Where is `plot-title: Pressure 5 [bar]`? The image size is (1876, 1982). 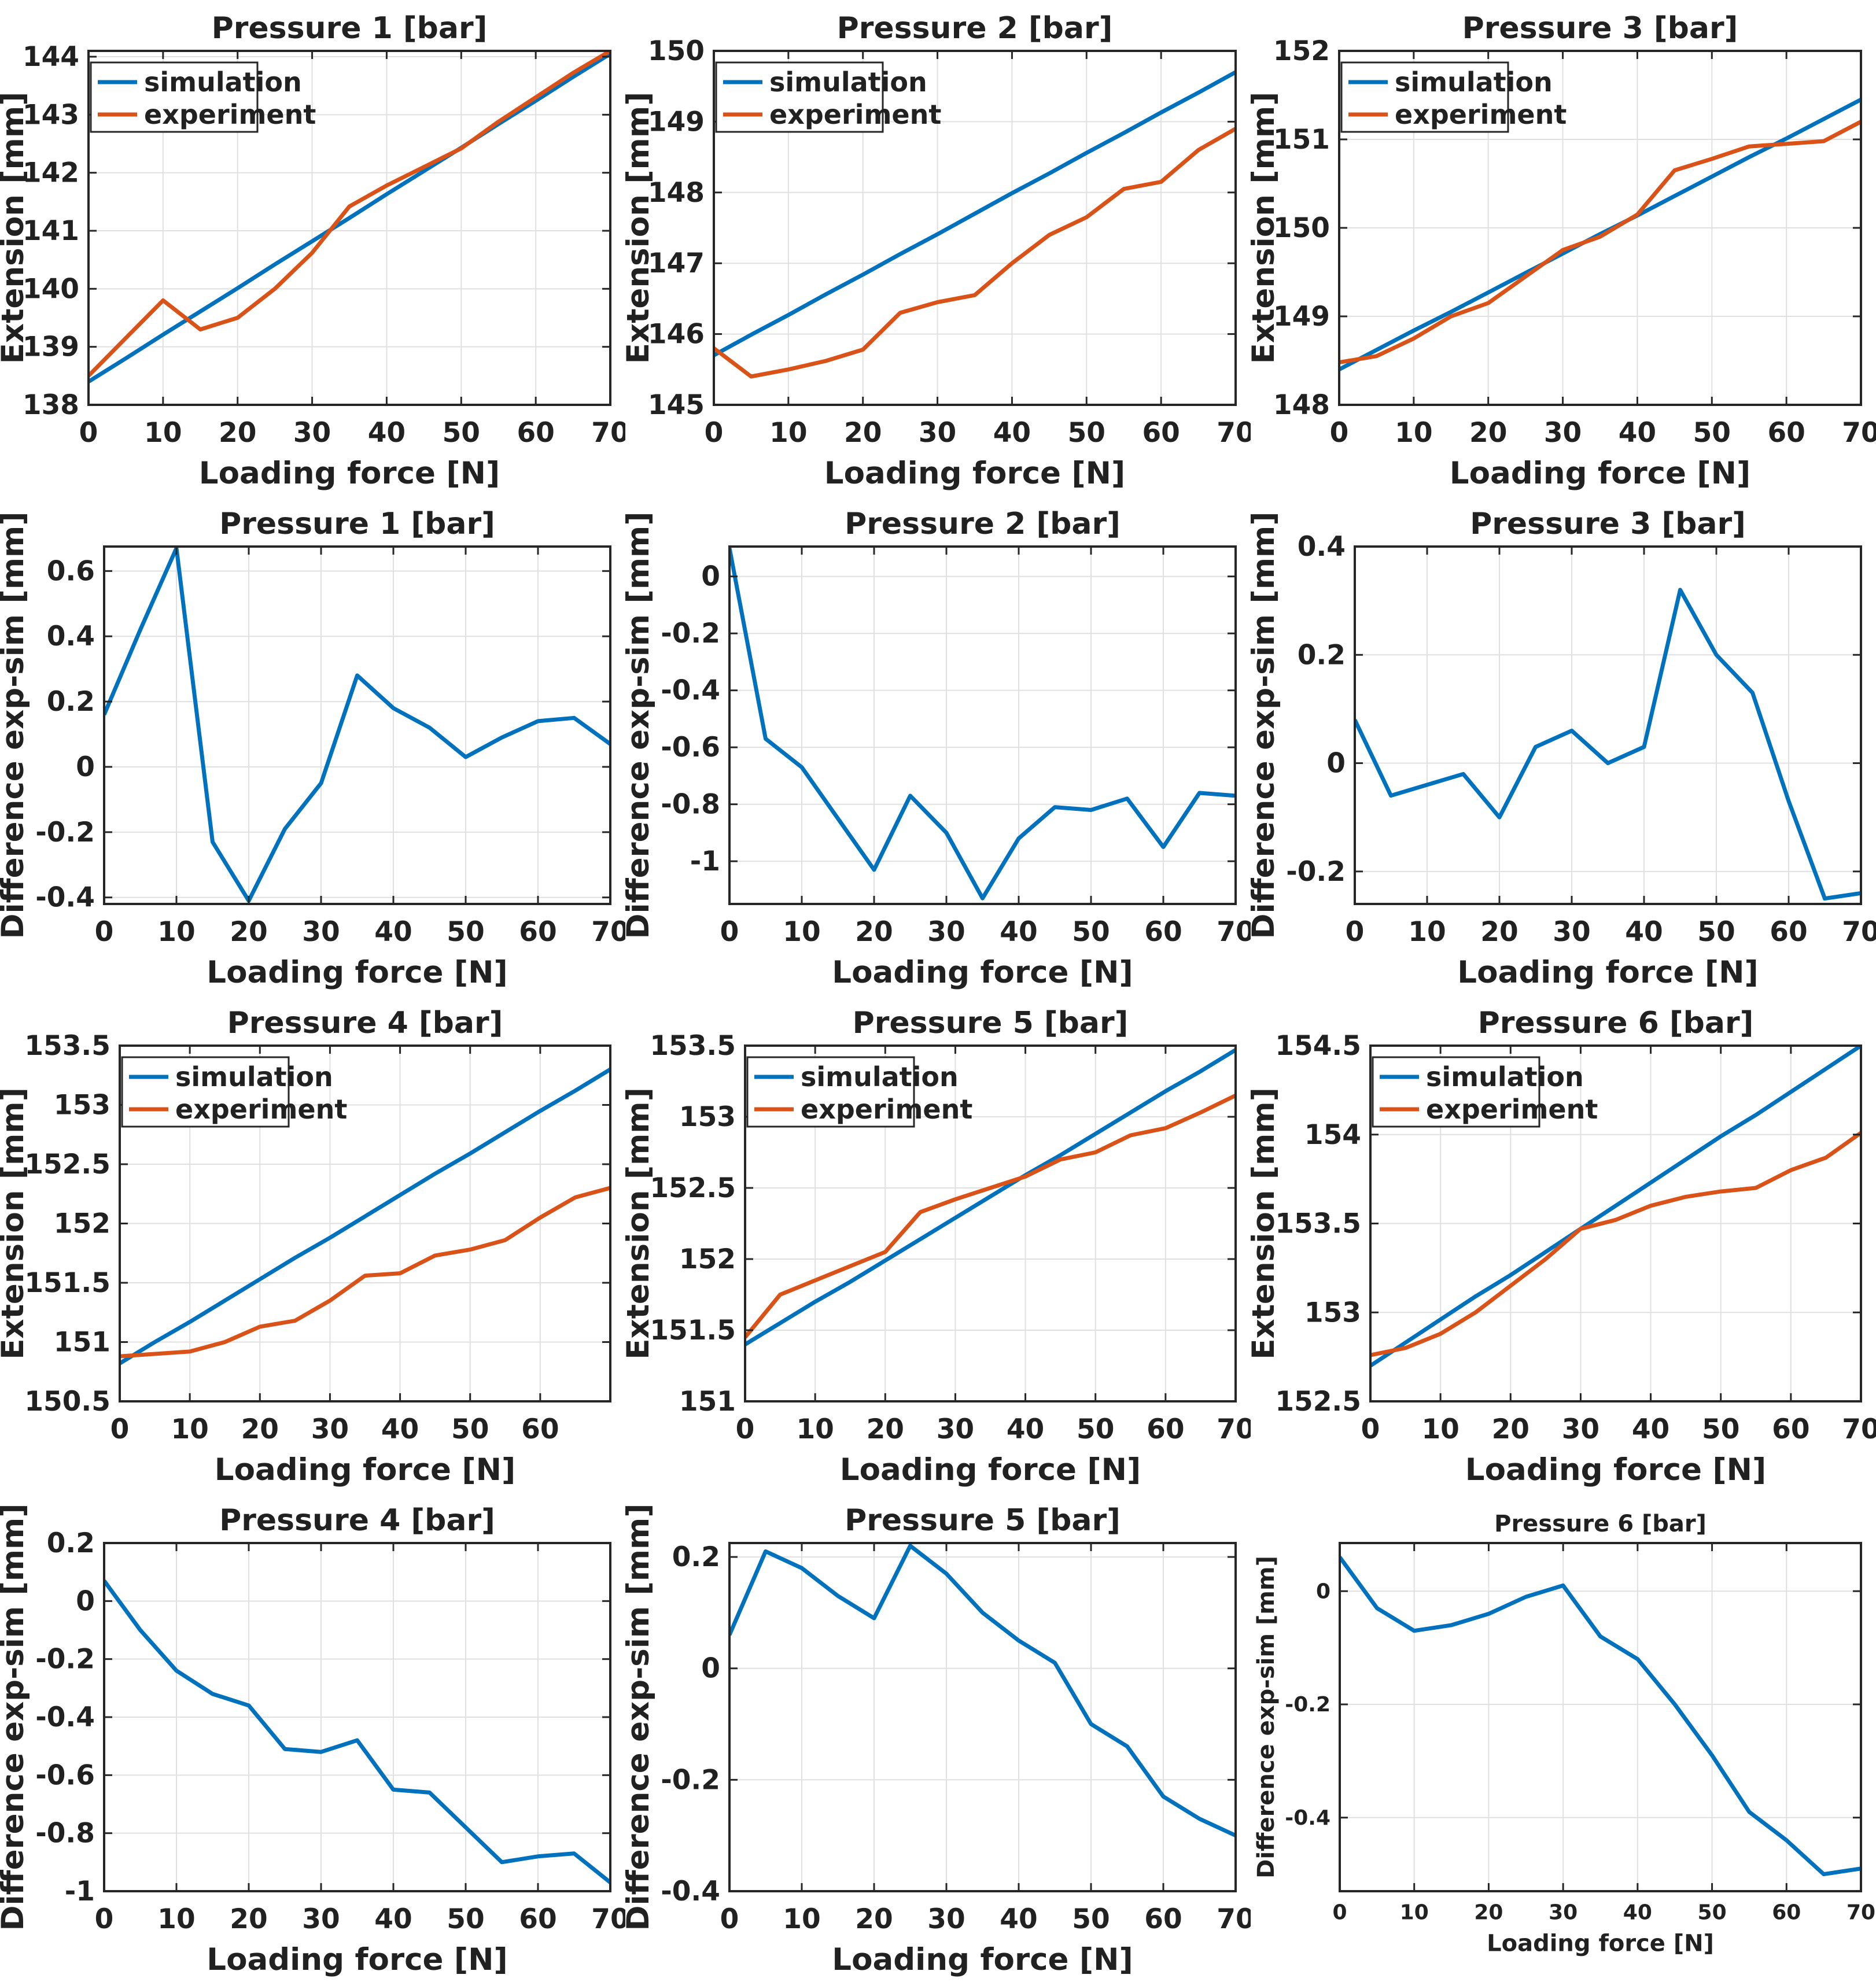 plot-title: Pressure 5 [bar] is located at coordinates (991, 1023).